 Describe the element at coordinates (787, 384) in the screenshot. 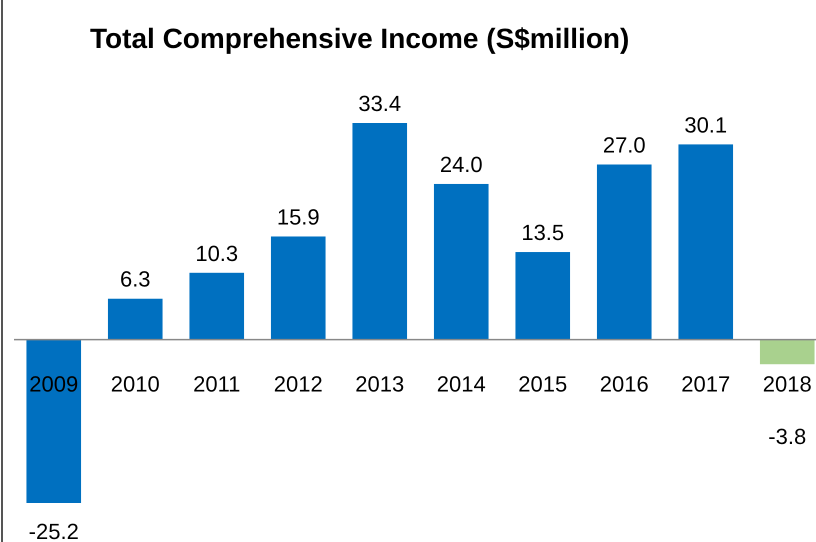

I see `x-tick-label: 2018` at that location.